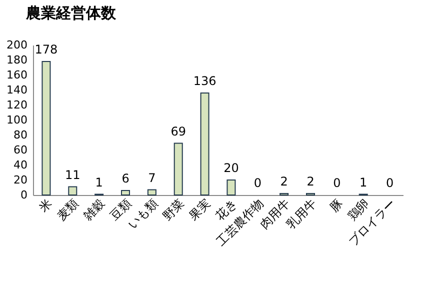 This screenshot has width=421, height=281. What do you see at coordinates (94, 209) in the screenshot?
I see `x-tick-label: 雑穀` at bounding box center [94, 209].